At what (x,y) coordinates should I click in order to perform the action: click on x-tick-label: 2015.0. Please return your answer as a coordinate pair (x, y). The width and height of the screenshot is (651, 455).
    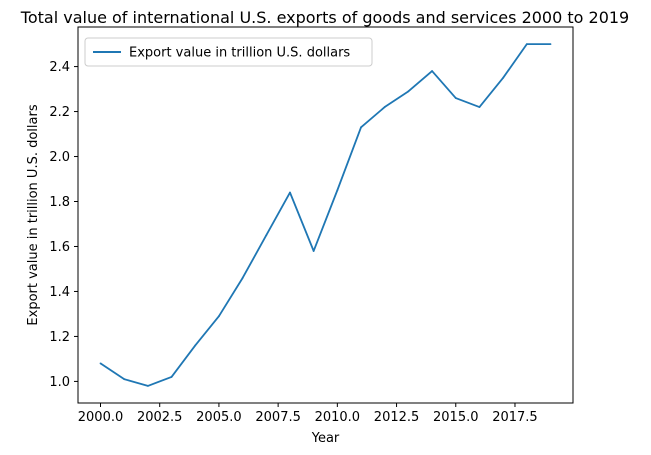
    Looking at the image, I should click on (456, 417).